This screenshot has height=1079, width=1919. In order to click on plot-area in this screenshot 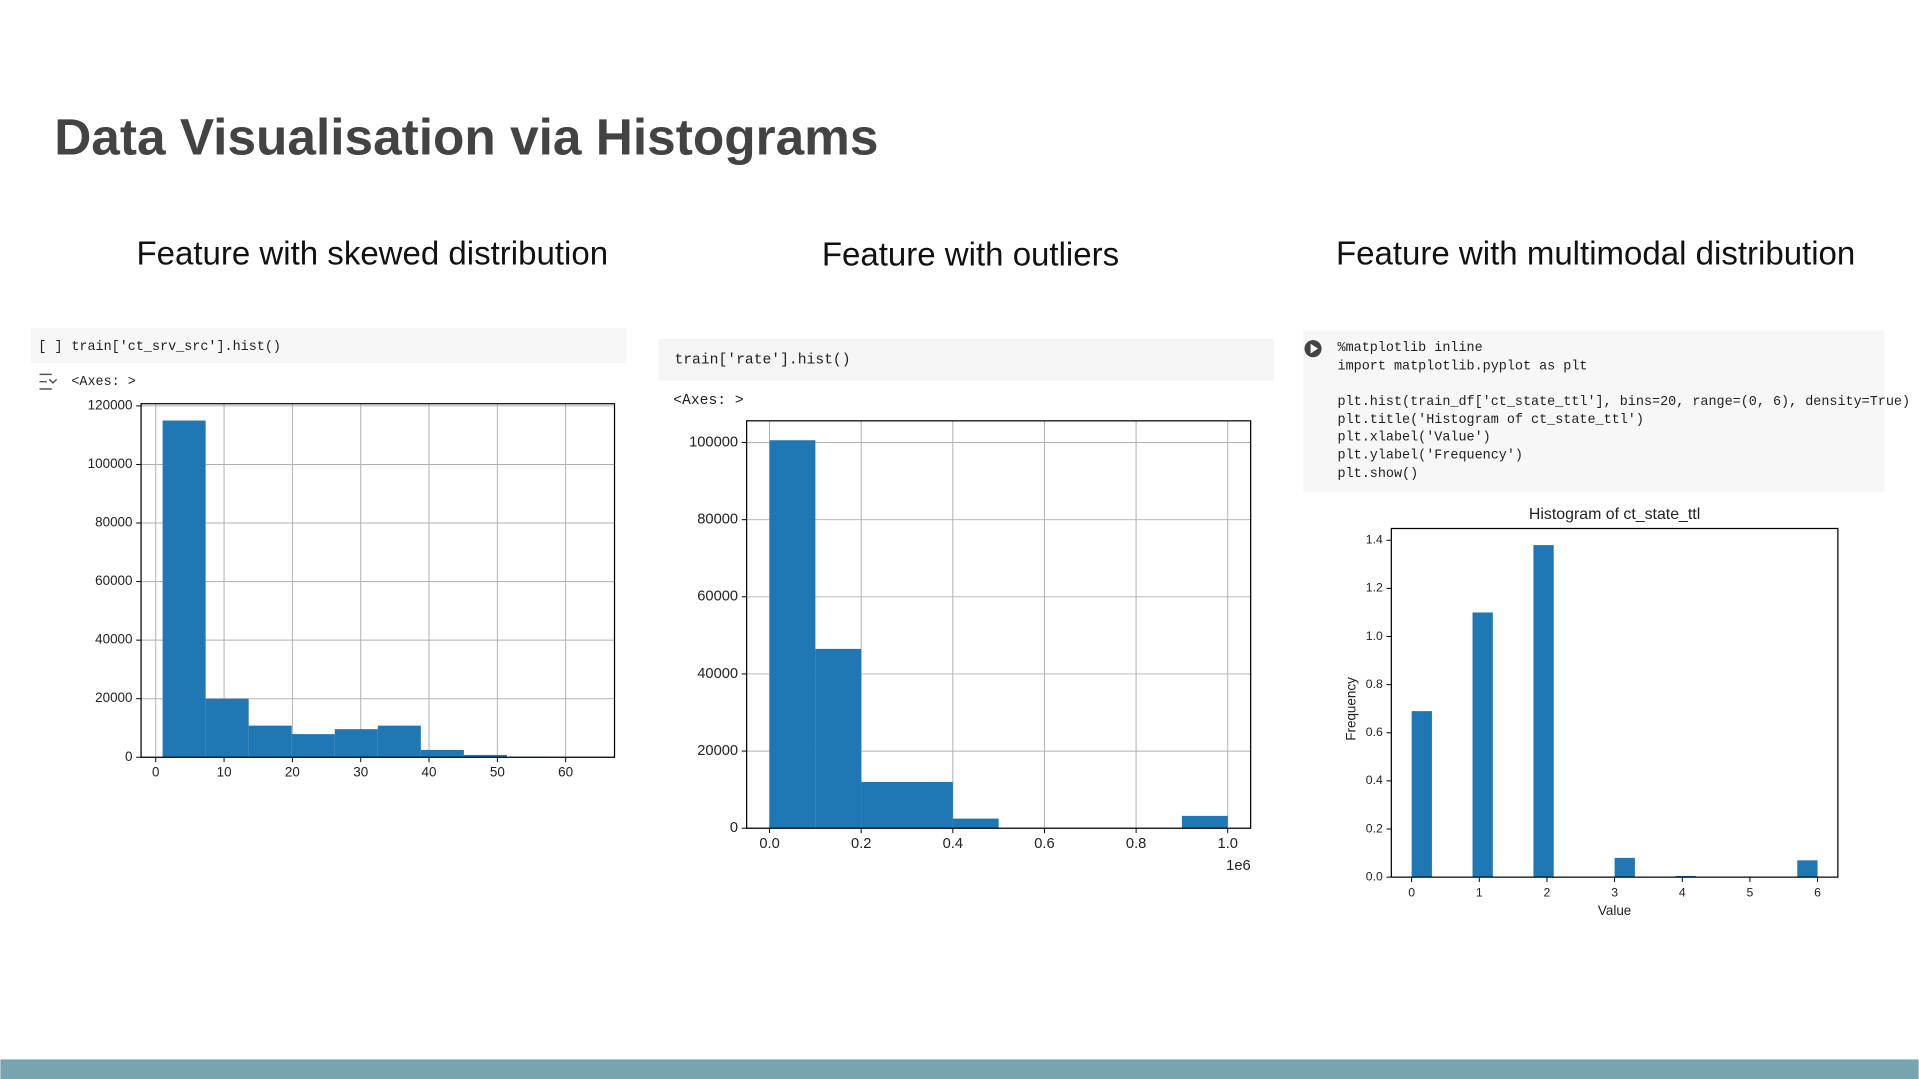, I will do `click(1614, 703)`.